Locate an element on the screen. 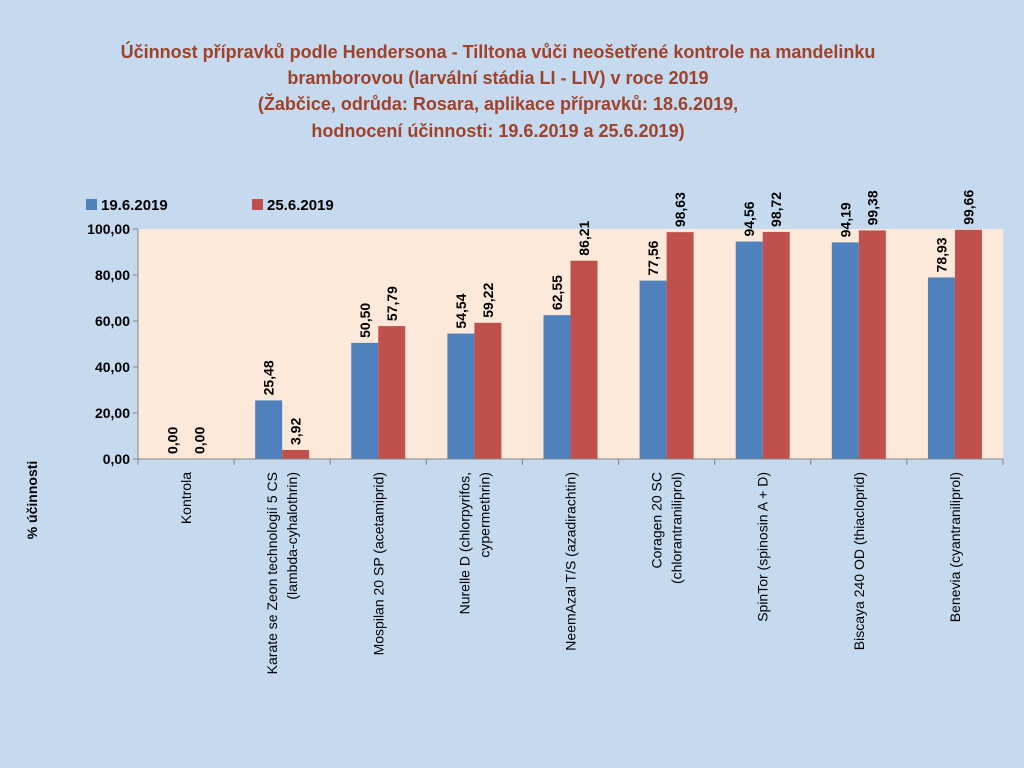  data-label: 99,38 is located at coordinates (872, 207).